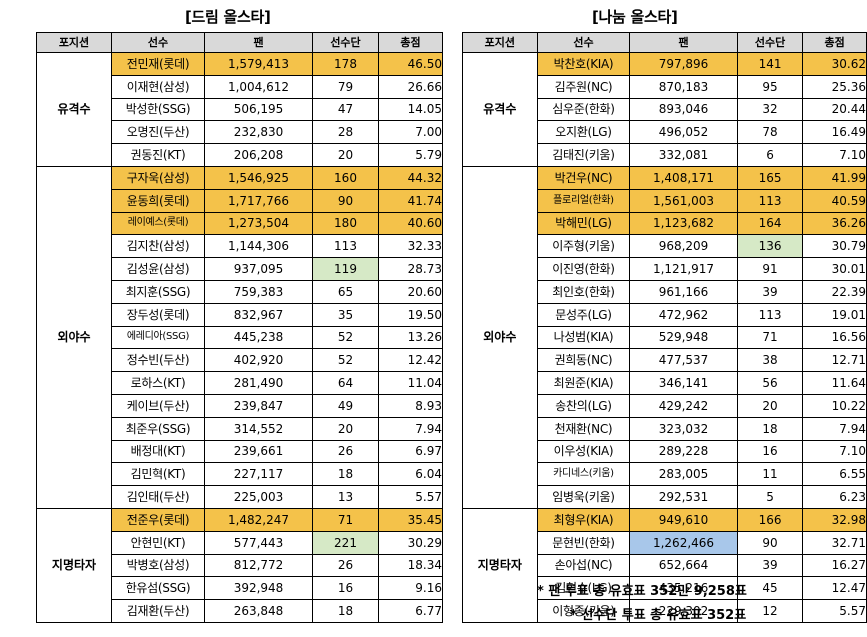 The height and width of the screenshot is (637, 867). I want to click on table-row: 윤동희(롯데) 1,717,766 90 41.74, so click(240, 200).